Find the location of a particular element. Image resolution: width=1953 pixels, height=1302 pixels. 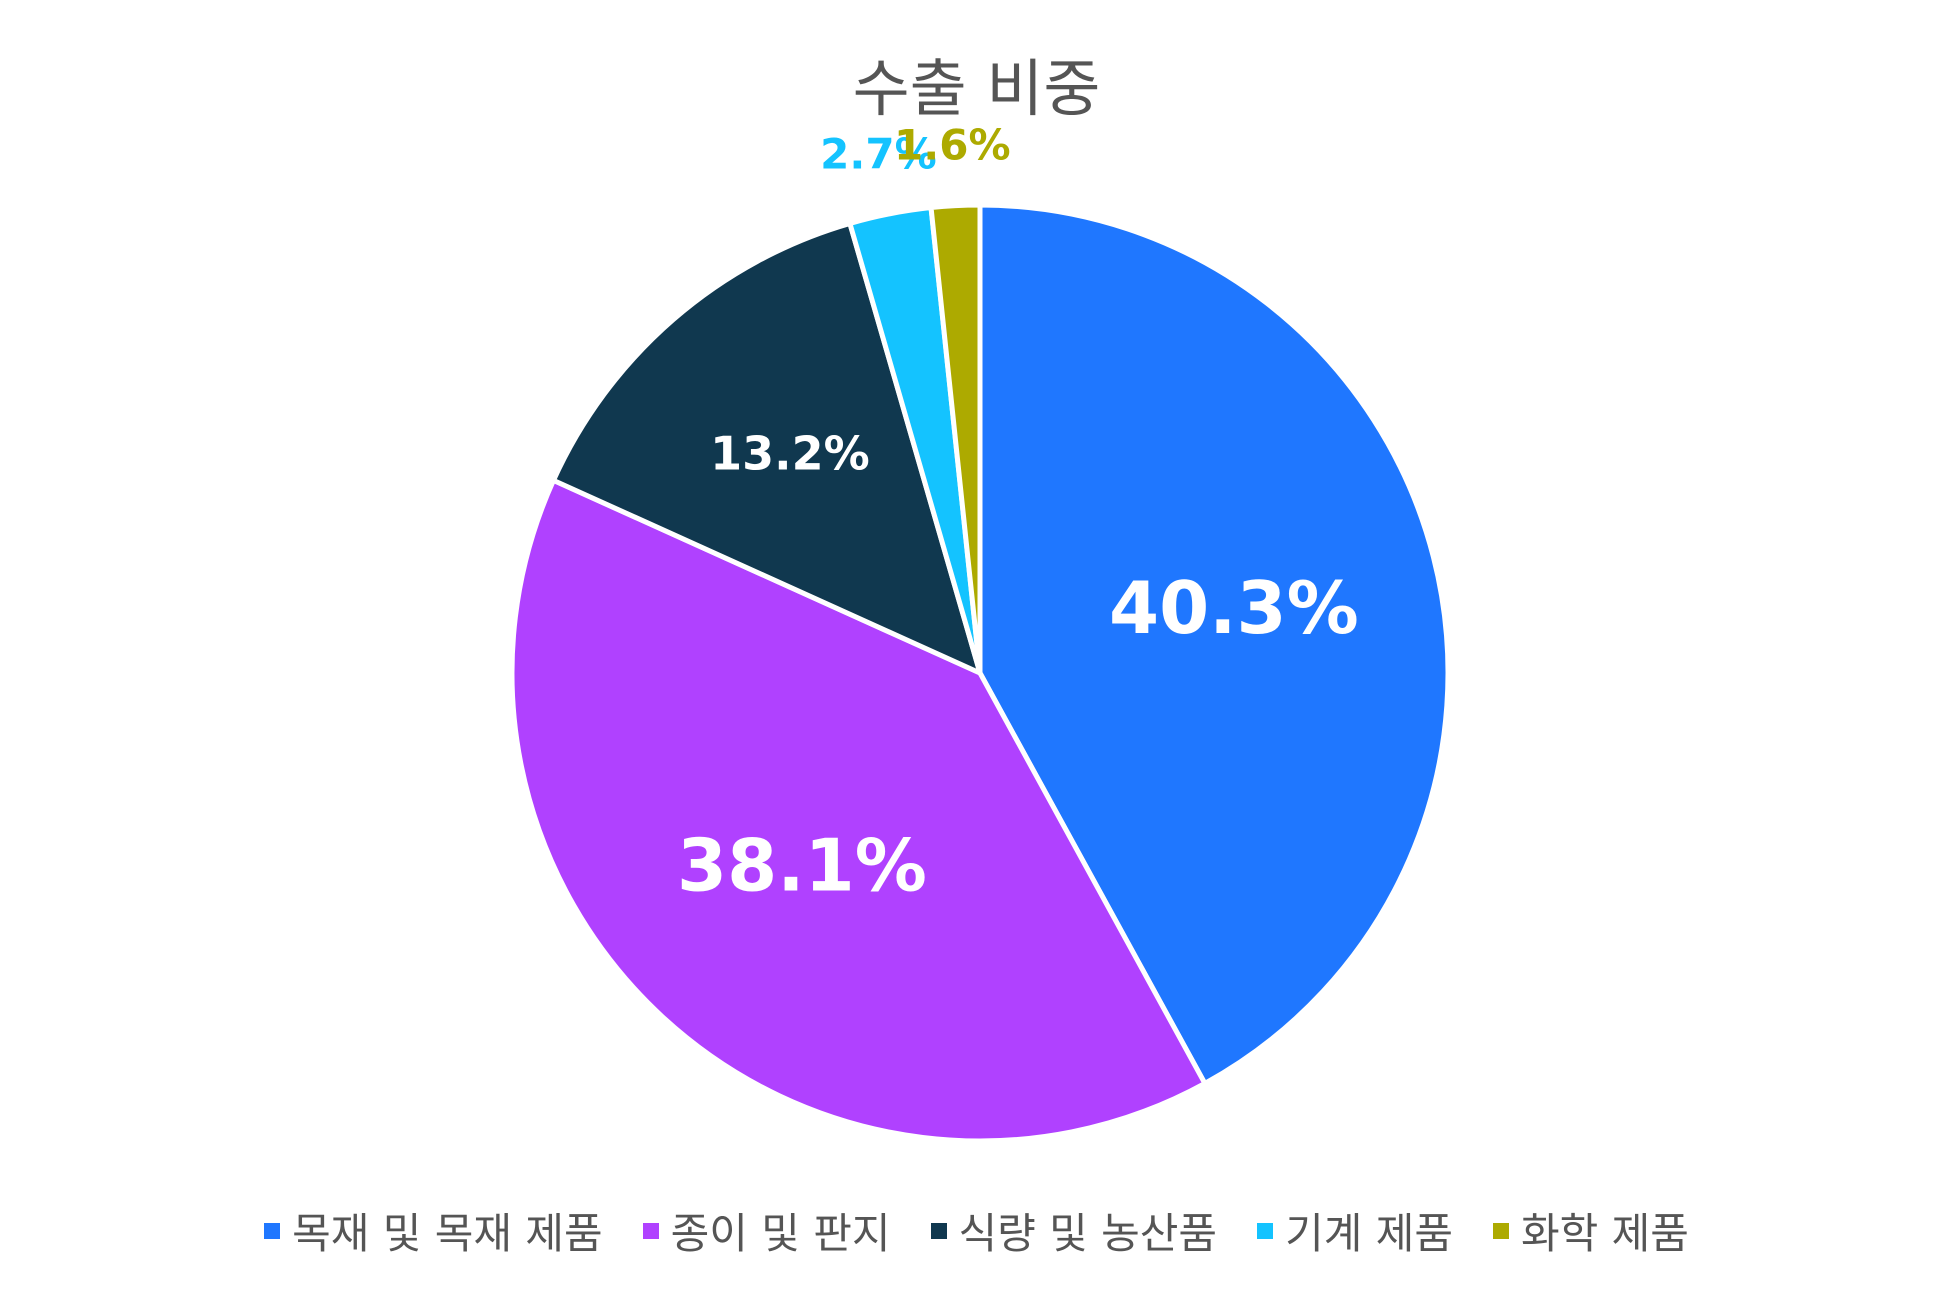

legend: 목재 및 목재 제품 종이 및 판지 식량 및 농산품 기계 제품 화학 제품 is located at coordinates (976, 1230).